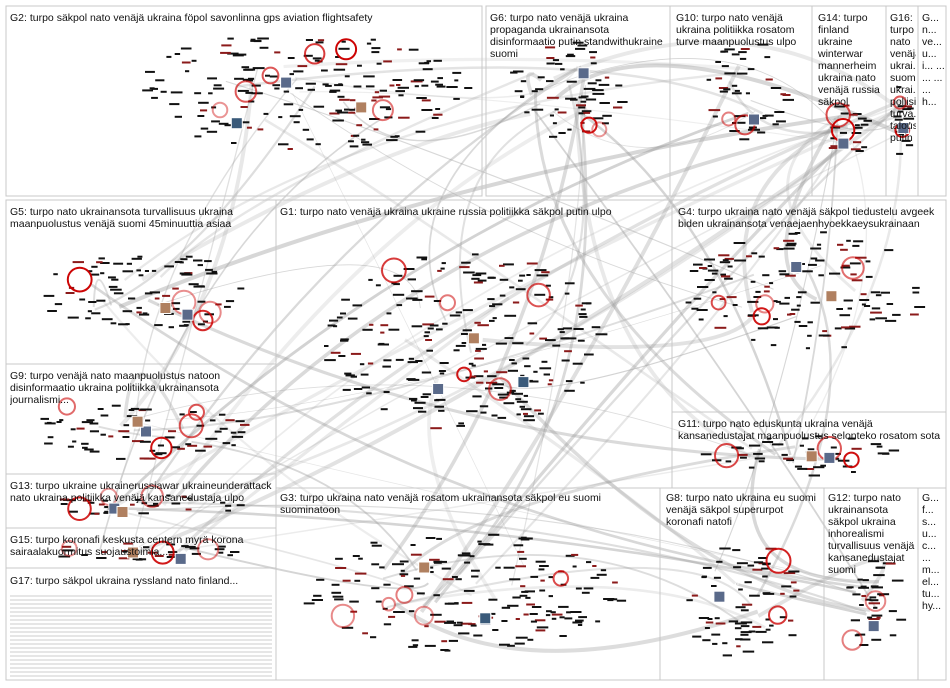 This screenshot has width=950, height=688. What do you see at coordinates (743, 457) in the screenshot?
I see `node-g11` at bounding box center [743, 457].